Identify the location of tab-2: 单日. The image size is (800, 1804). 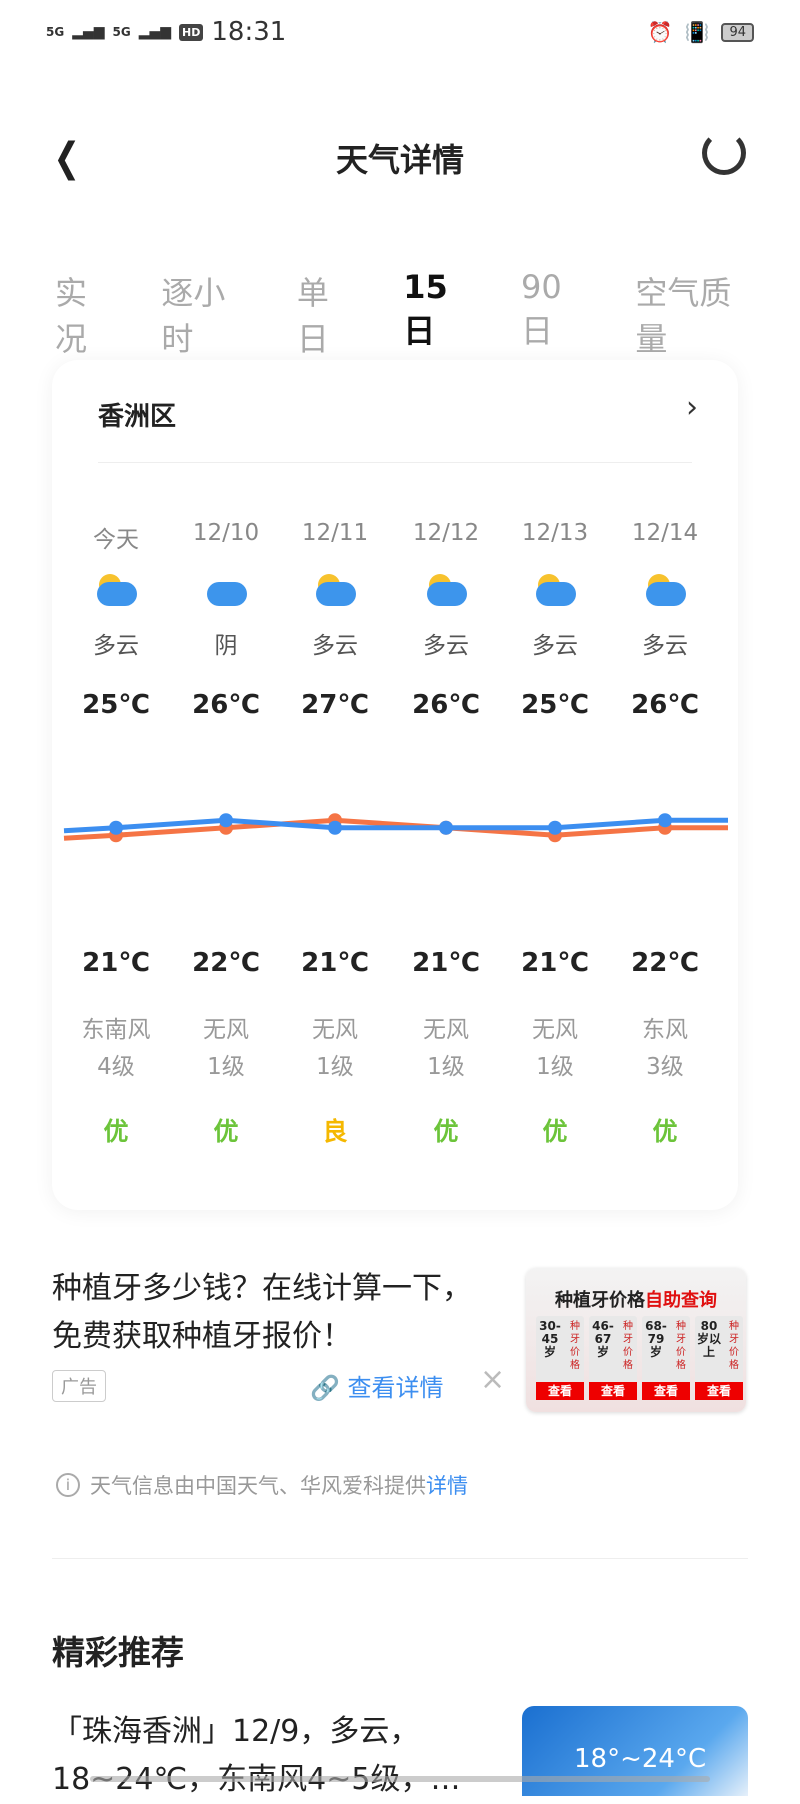
(312, 316).